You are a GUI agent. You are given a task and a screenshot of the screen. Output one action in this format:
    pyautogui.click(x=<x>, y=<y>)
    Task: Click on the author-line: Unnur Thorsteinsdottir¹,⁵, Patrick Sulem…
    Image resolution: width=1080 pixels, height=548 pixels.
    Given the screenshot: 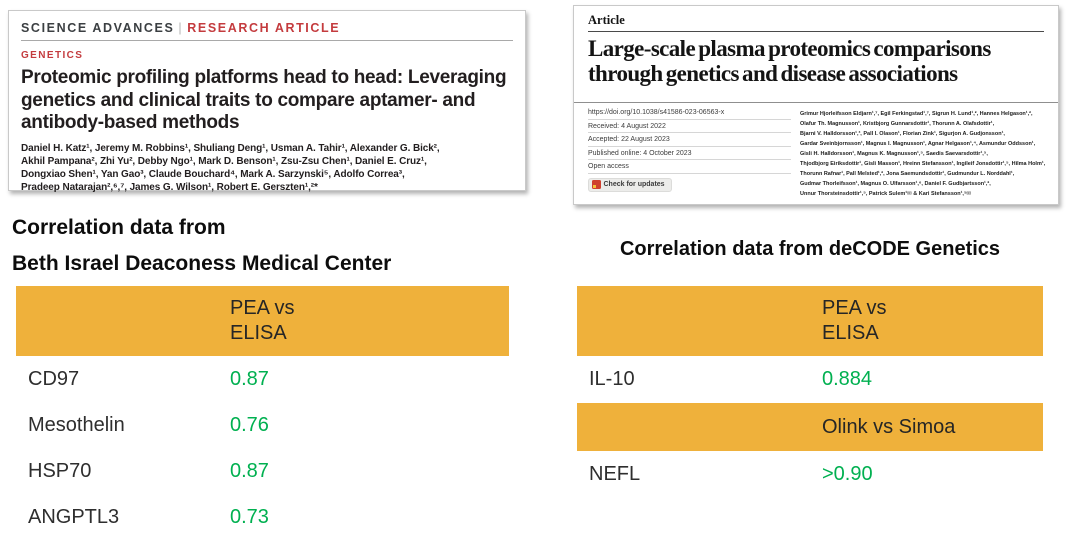 What is the action you would take?
    pyautogui.click(x=886, y=194)
    